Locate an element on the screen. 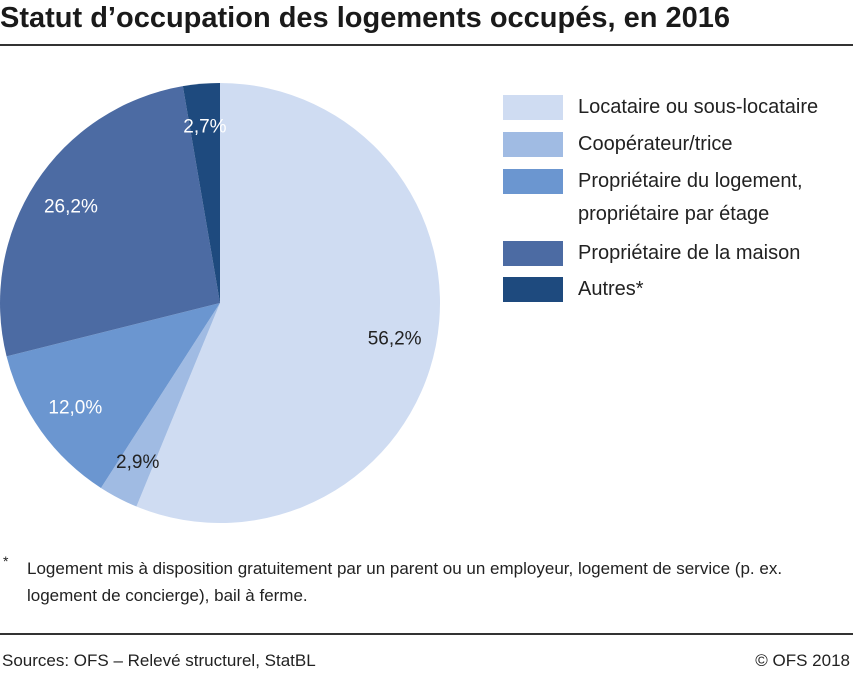 Image resolution: width=853 pixels, height=674 pixels. source-text: Sources: OFS – Relevé structurel, StatBL is located at coordinates (159, 660).